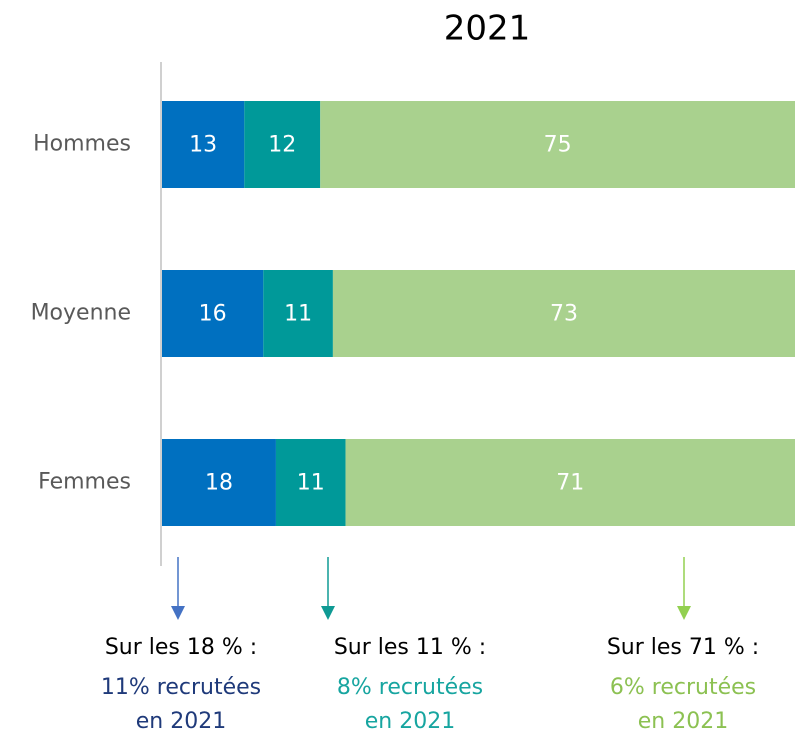 The image size is (795, 736). What do you see at coordinates (82, 144) in the screenshot?
I see `y-tick-label: Hommes` at bounding box center [82, 144].